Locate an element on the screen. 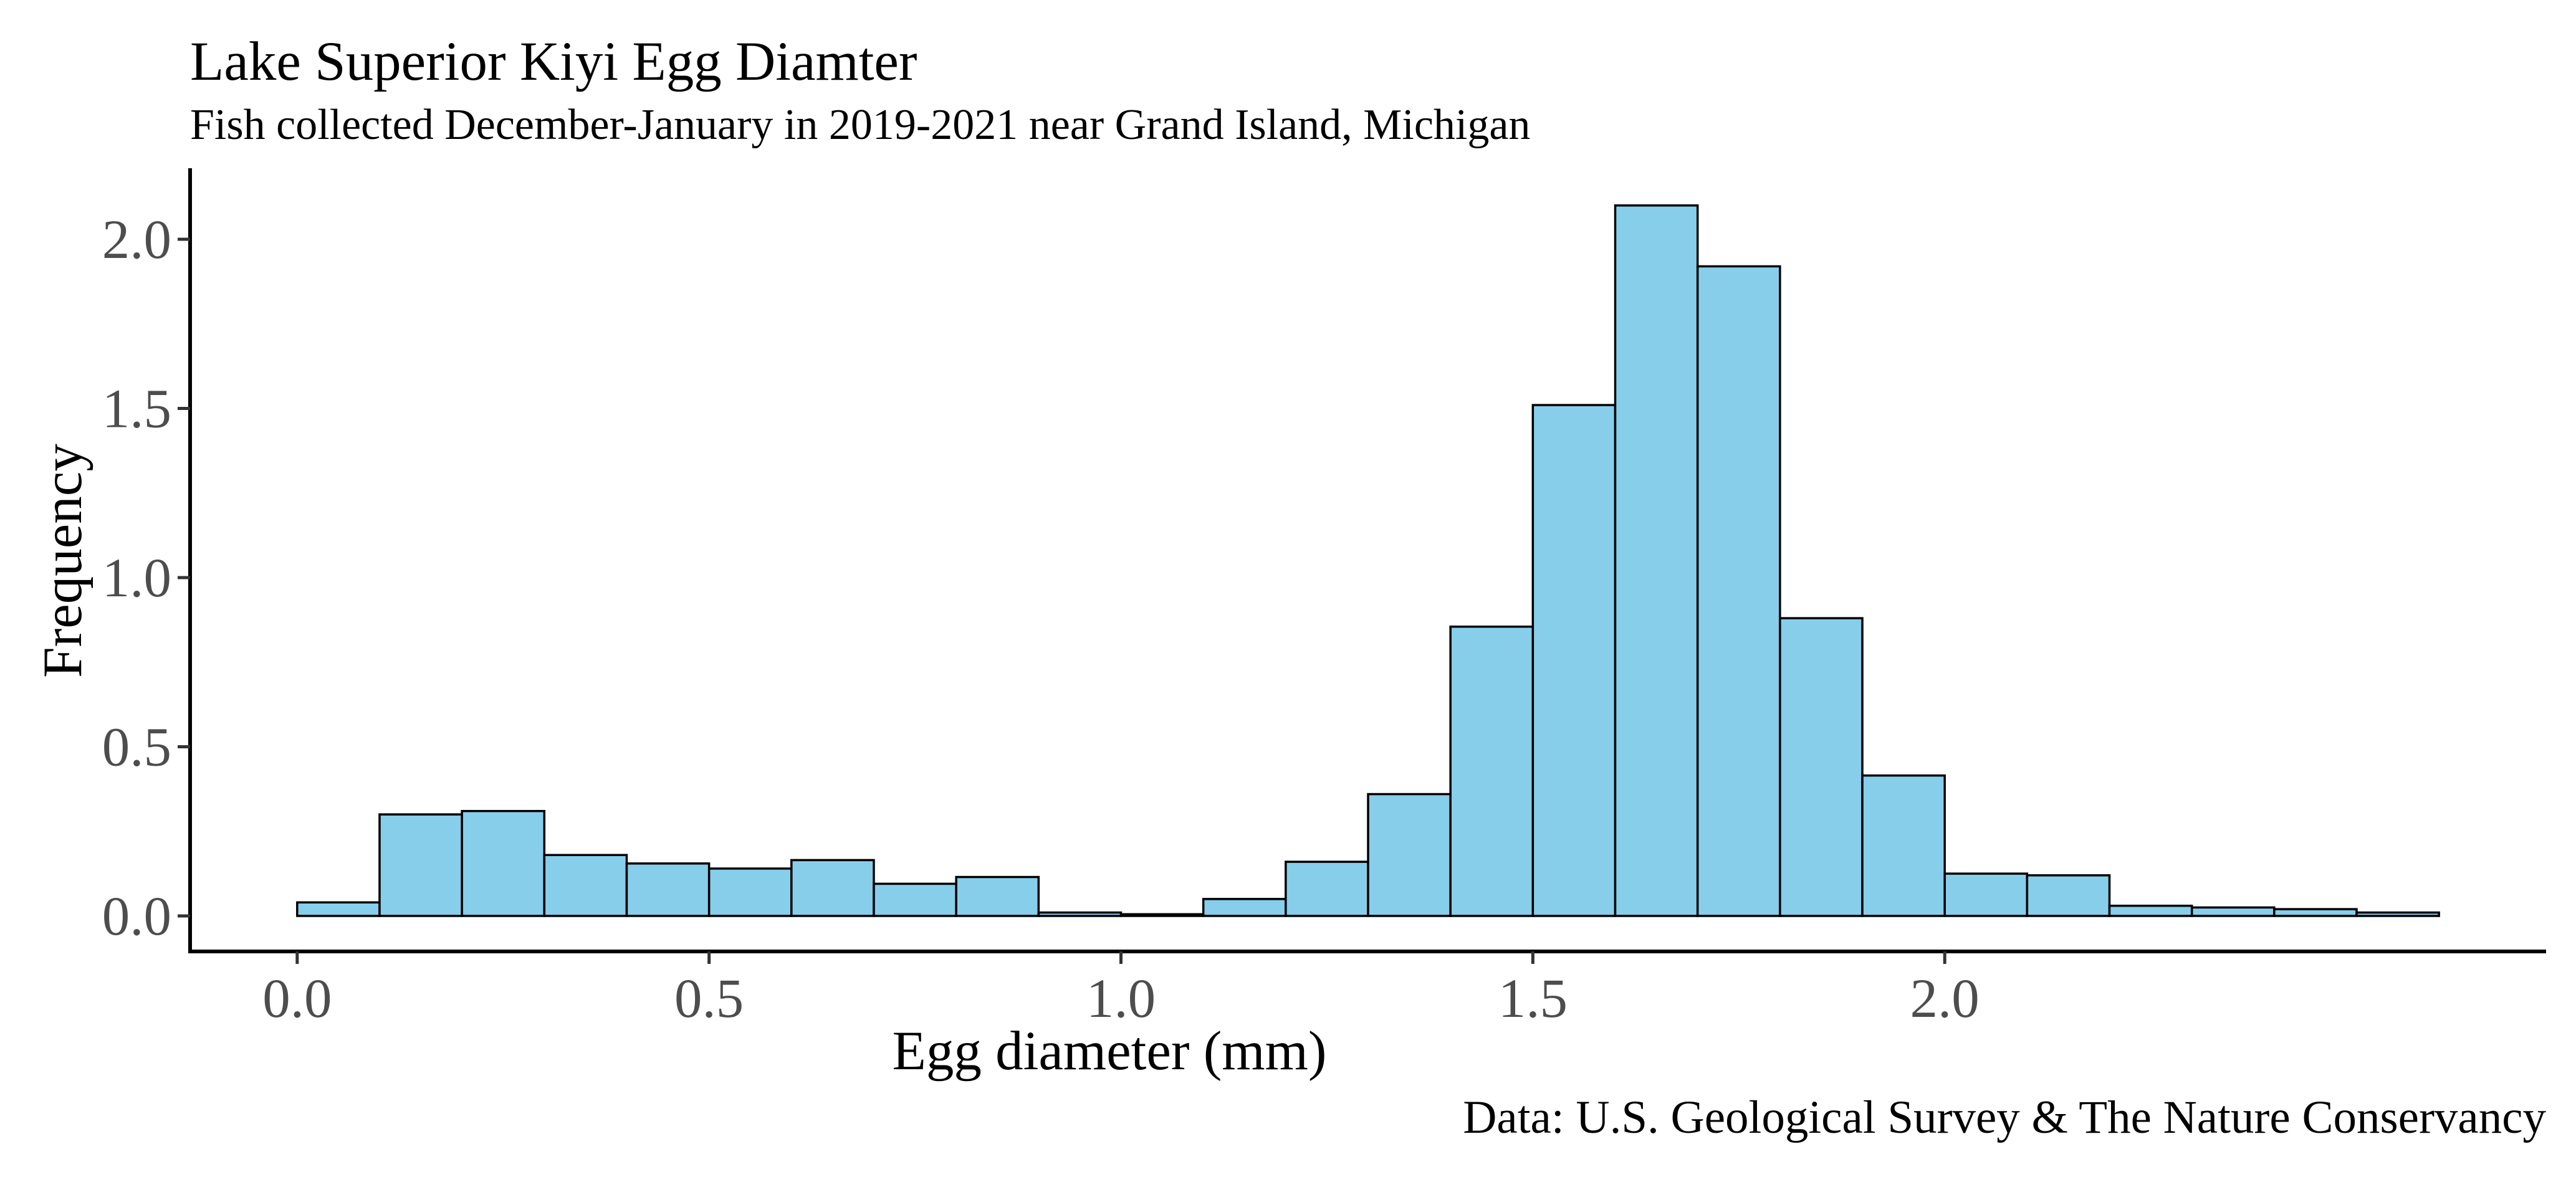 The height and width of the screenshot is (1177, 2576). y-tick-label-3: 1.5 is located at coordinates (137, 409).